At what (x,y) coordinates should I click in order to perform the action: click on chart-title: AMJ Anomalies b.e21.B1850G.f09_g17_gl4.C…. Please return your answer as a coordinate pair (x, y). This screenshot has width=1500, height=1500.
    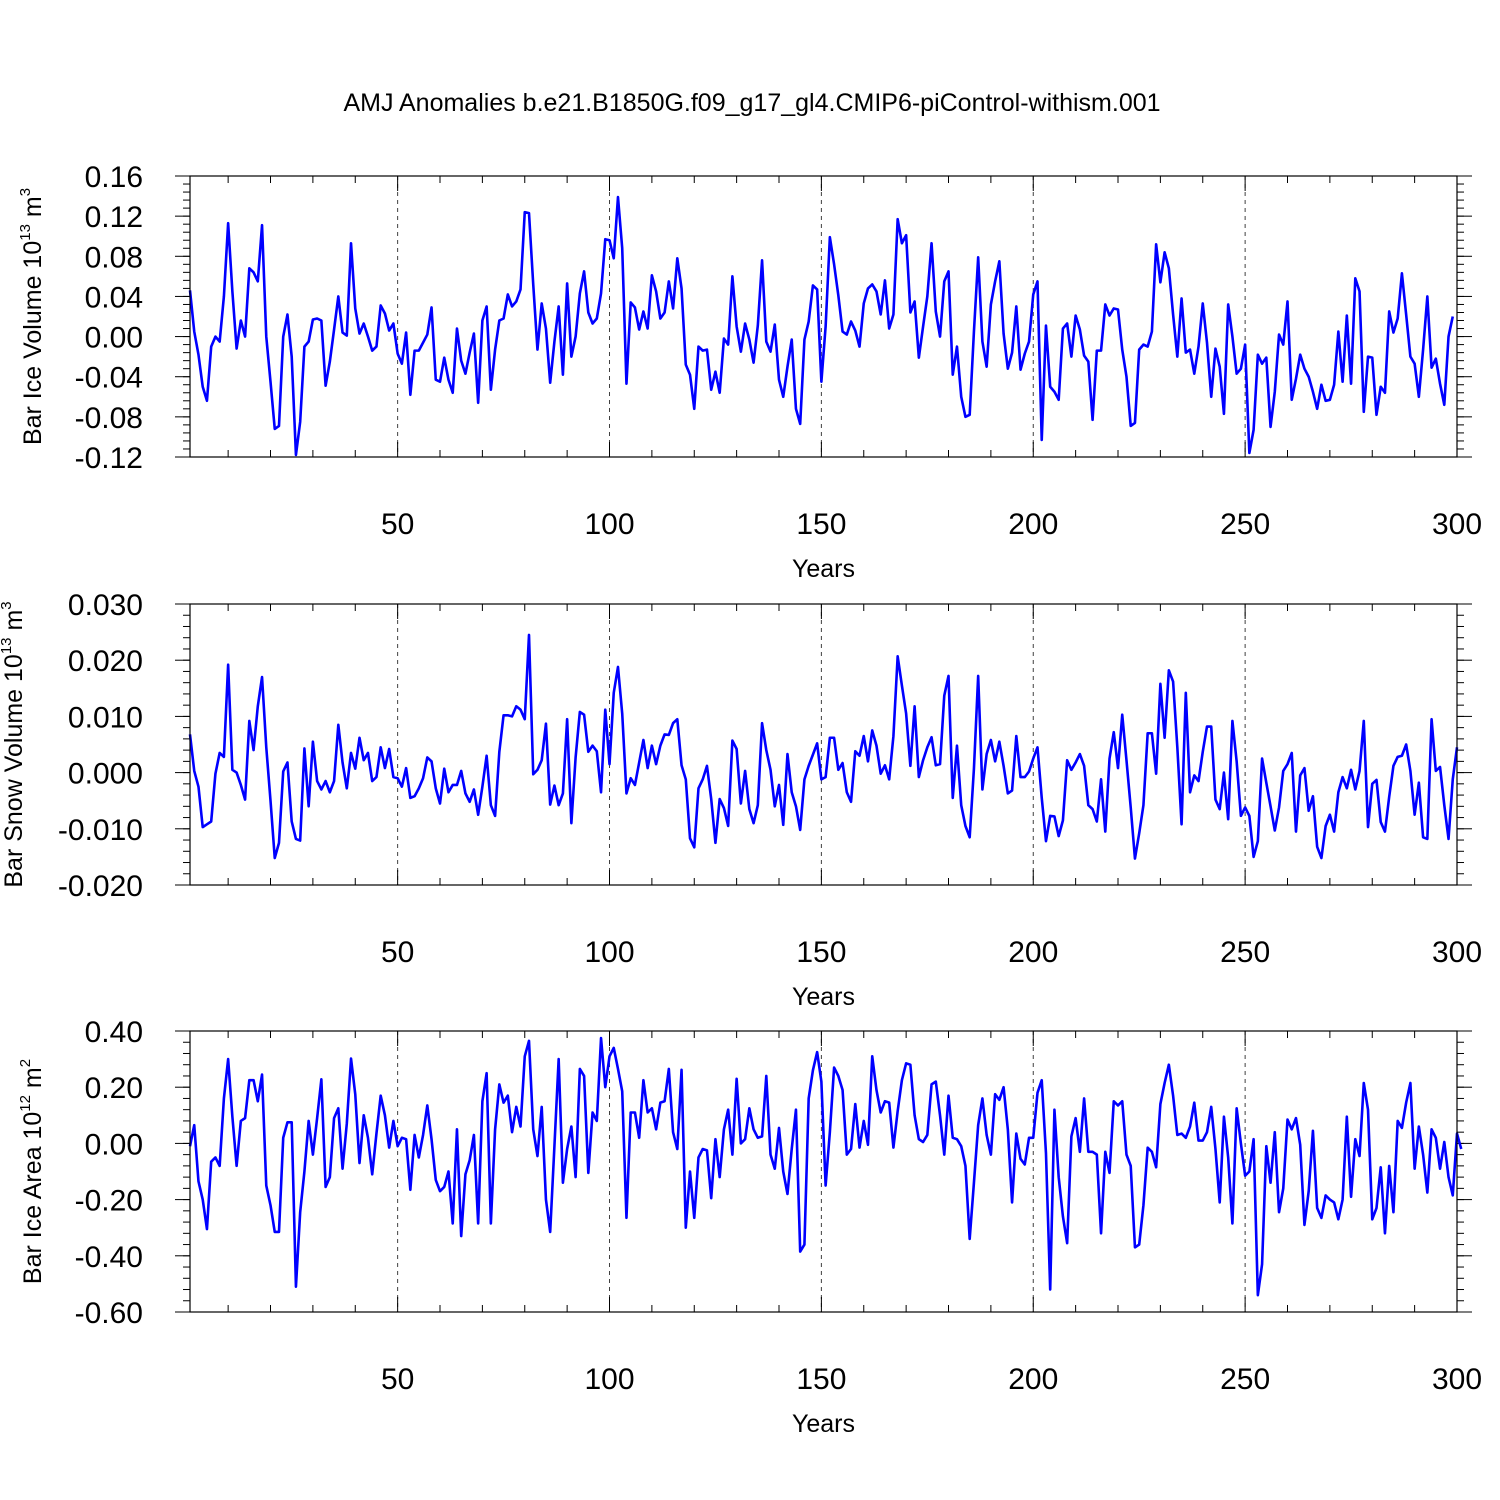
    Looking at the image, I should click on (751, 103).